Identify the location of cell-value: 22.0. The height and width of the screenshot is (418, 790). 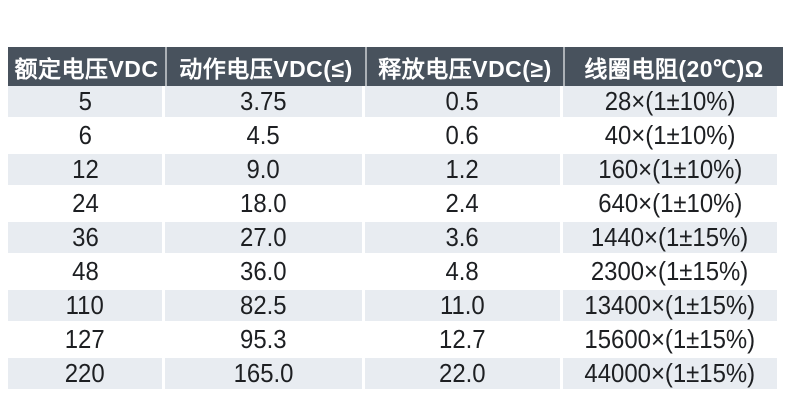
(462, 373).